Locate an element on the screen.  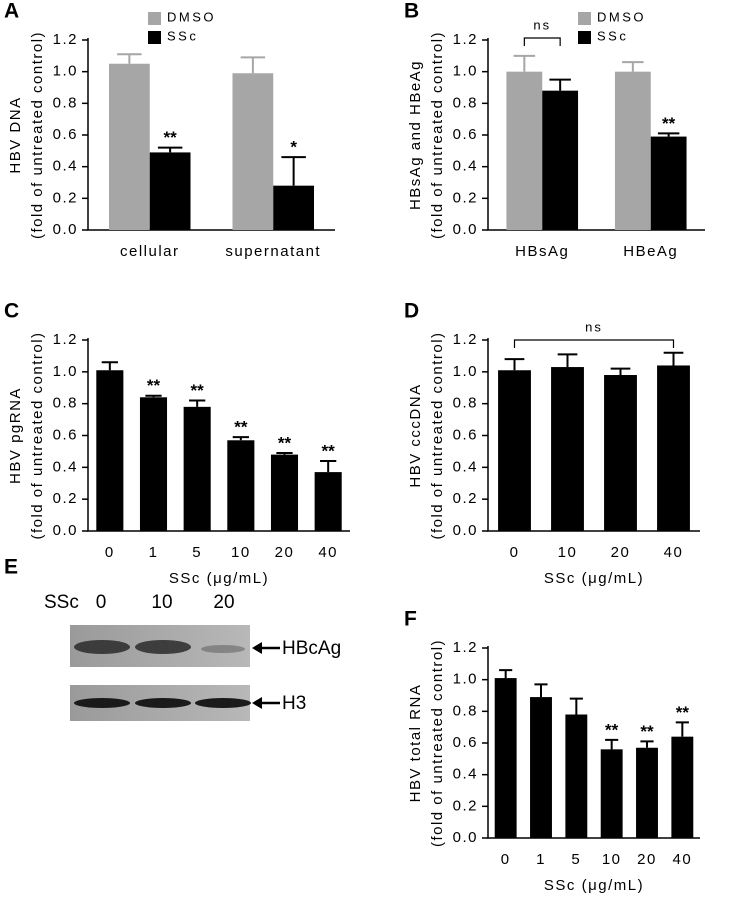
y-axis-label: (fold of untreated control) is located at coordinates (437, 743).